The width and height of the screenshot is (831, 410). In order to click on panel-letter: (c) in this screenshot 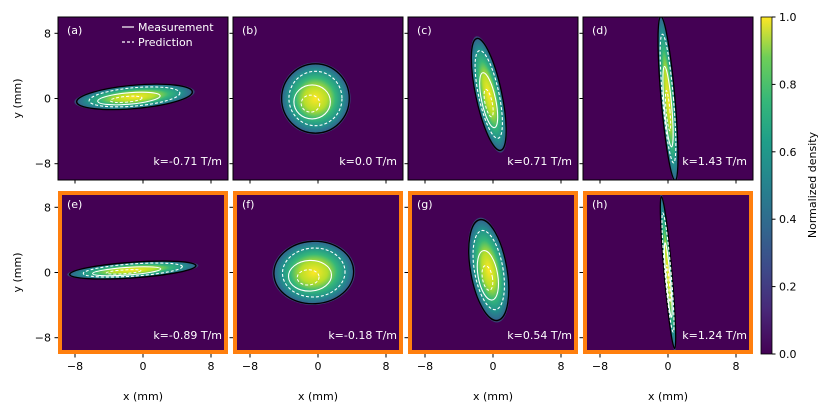, I will do `click(424, 30)`.